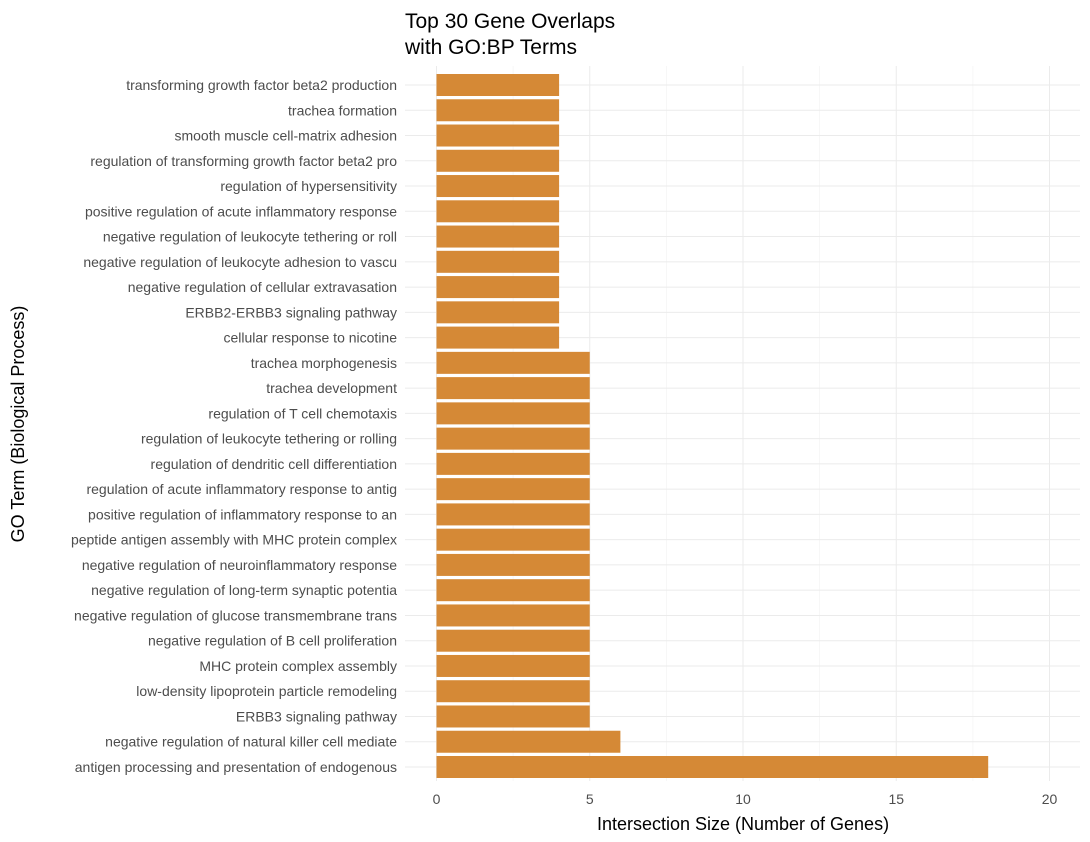 Image resolution: width=1090 pixels, height=842 pixels. What do you see at coordinates (342, 110) in the screenshot?
I see `y-tick-label: trachea formation` at bounding box center [342, 110].